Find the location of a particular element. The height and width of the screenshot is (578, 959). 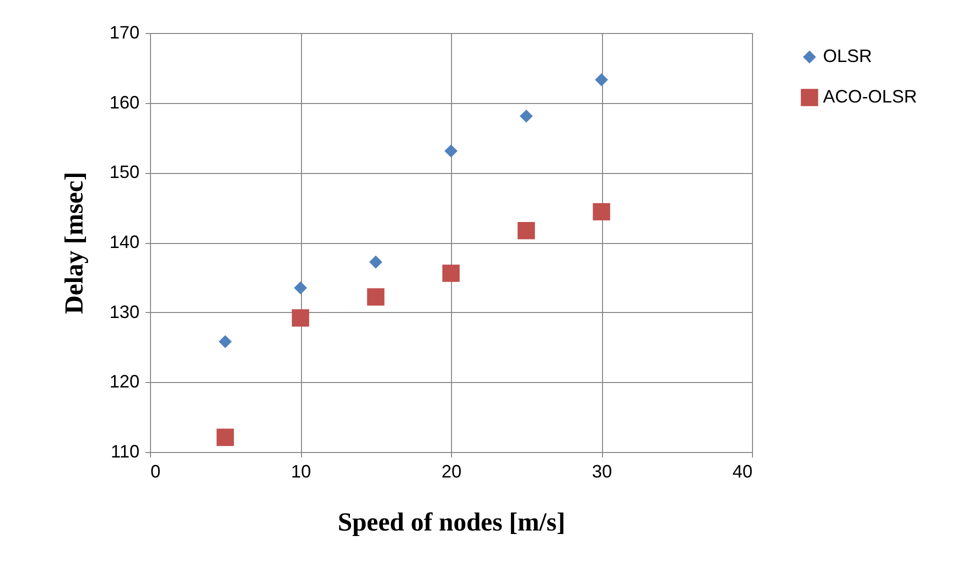

y-tick-label: 120 is located at coordinates (124, 382).